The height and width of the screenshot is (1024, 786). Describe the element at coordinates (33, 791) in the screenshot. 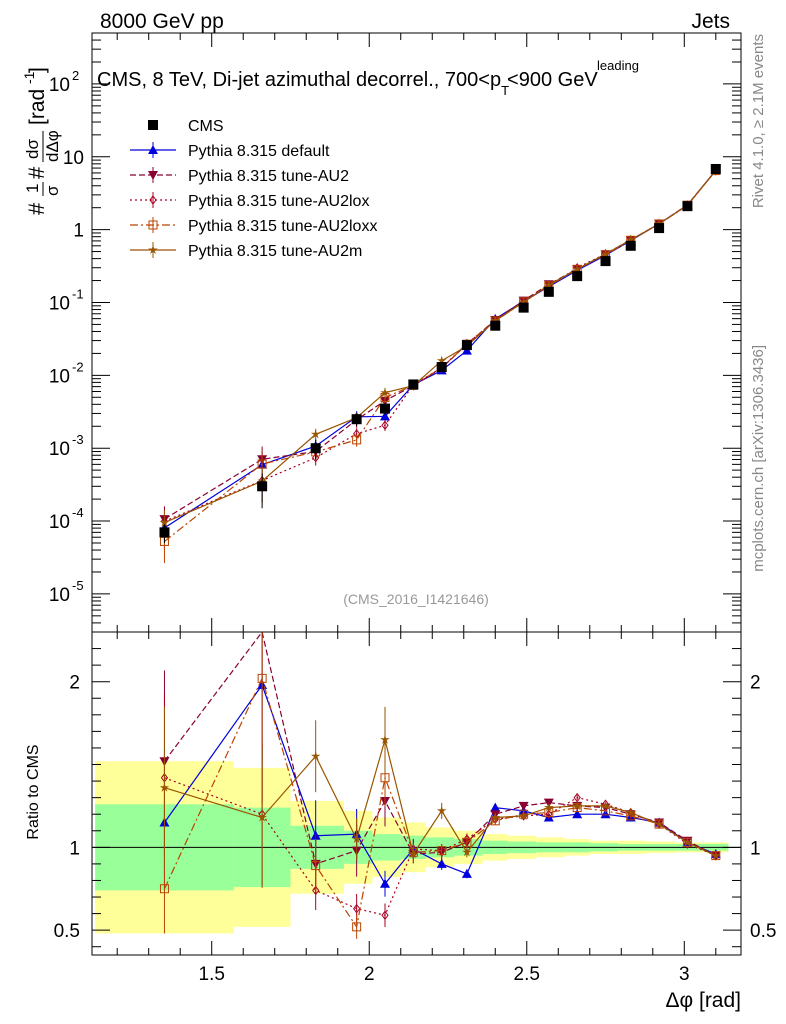

I see `ratio-y-label: Ratio to CMS` at that location.